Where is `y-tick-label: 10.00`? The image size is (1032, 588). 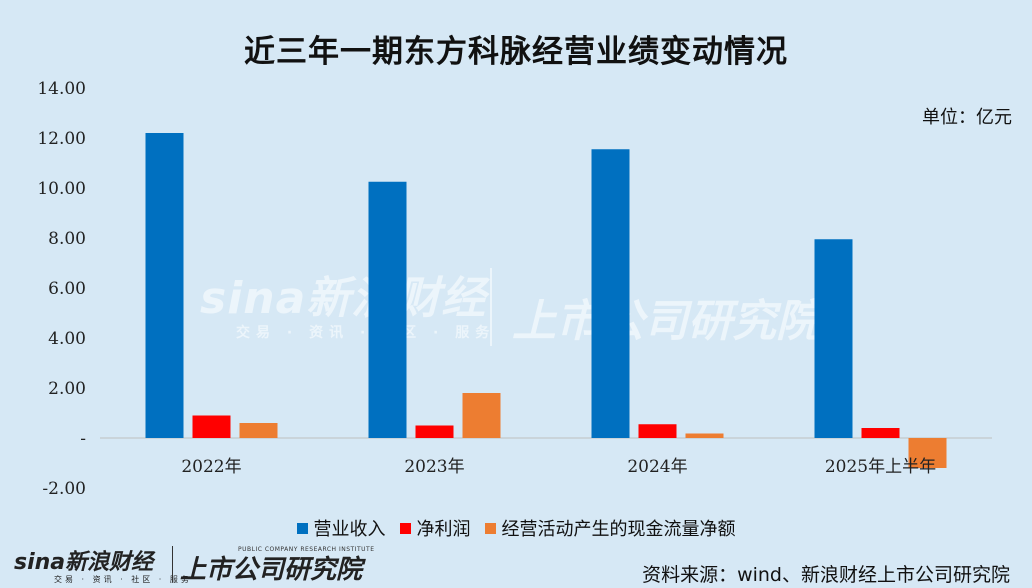
y-tick-label: 10.00 is located at coordinates (61, 189).